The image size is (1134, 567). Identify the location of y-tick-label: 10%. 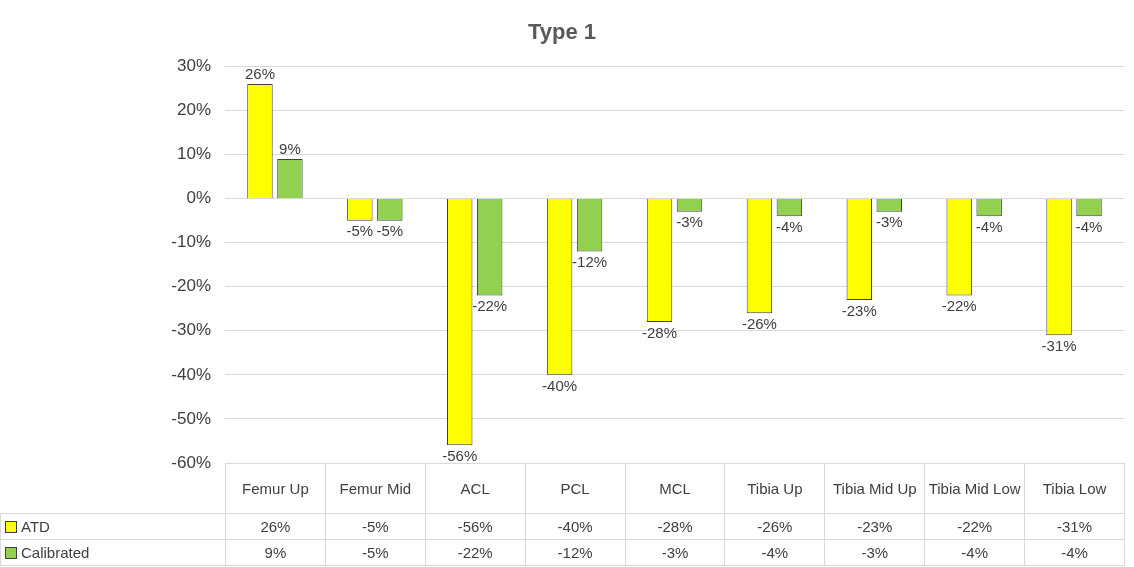
(193, 154).